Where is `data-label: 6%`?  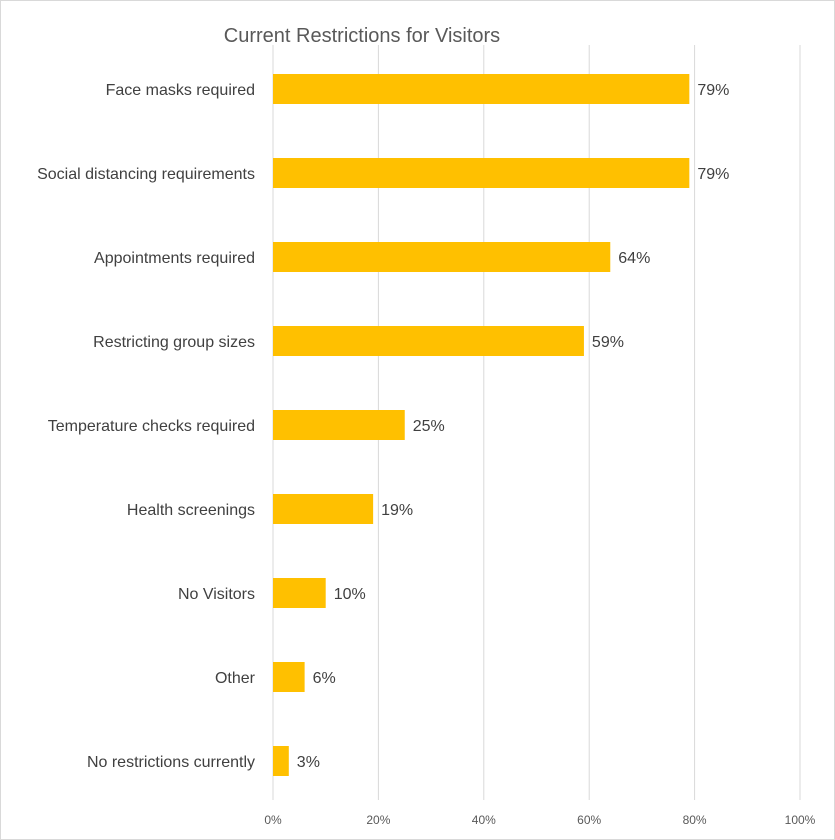 data-label: 6% is located at coordinates (324, 678).